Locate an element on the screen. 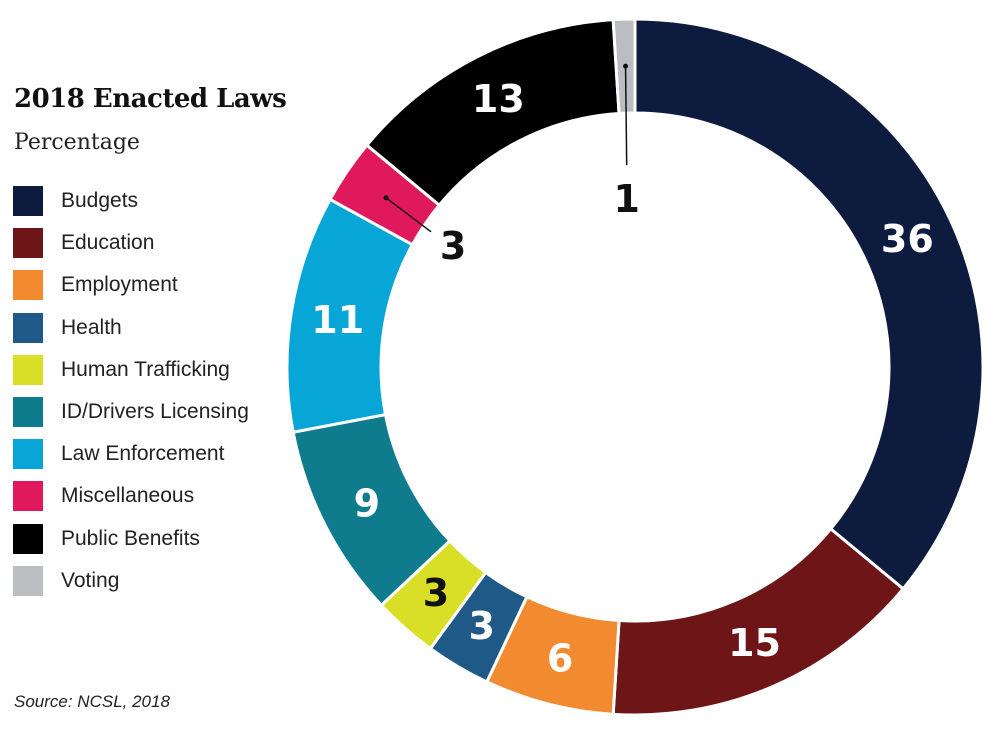 The height and width of the screenshot is (747, 998). legend-swatch-public-benefits is located at coordinates (28, 538).